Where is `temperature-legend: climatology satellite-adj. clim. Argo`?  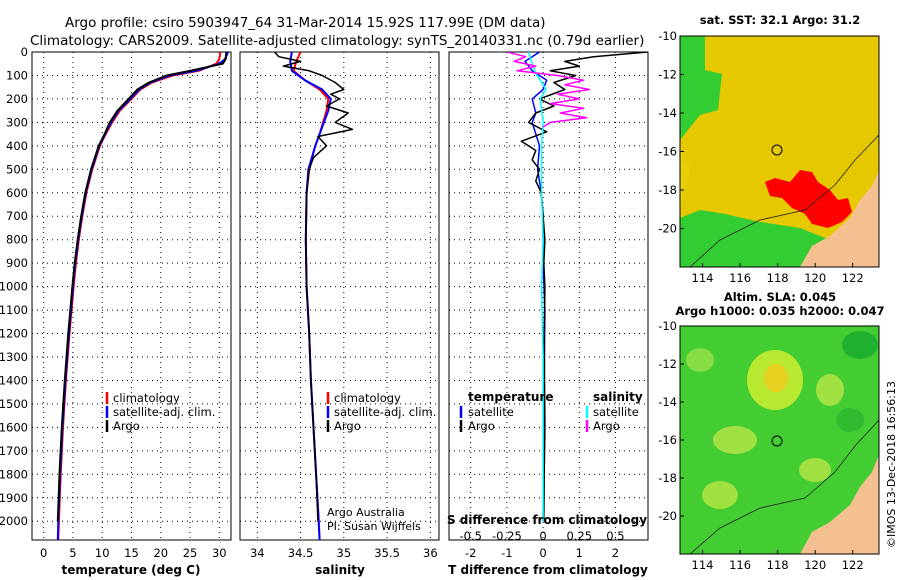 temperature-legend: climatology satellite-adj. clim. Argo is located at coordinates (160, 412).